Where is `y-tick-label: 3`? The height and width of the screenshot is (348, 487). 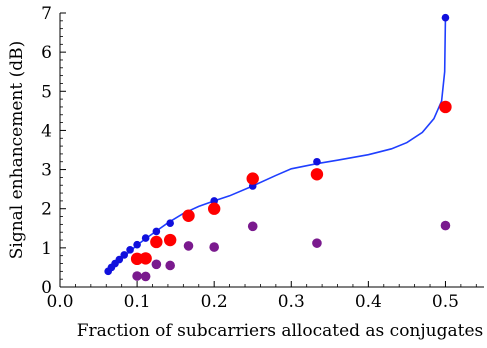 y-tick-label: 3 is located at coordinates (46, 171).